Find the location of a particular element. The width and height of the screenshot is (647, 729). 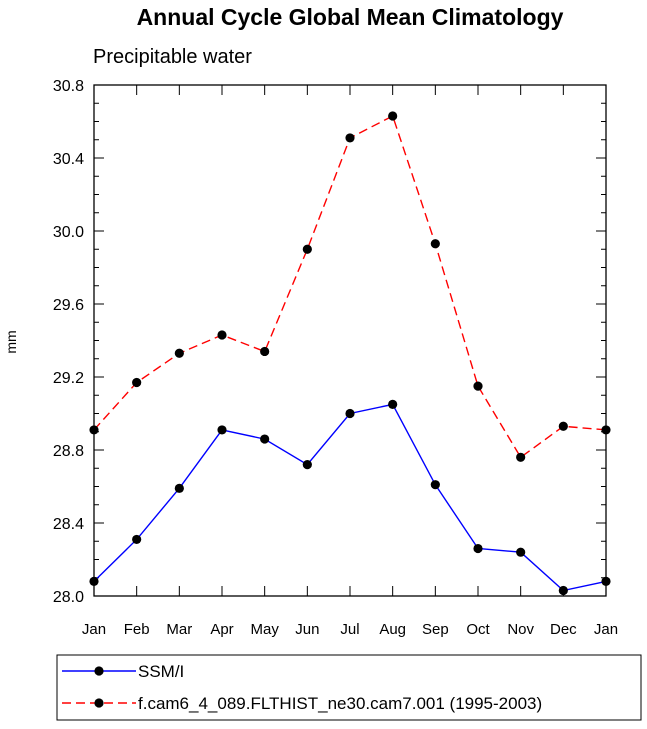

y-tick-label: 28.8 is located at coordinates (68, 451).